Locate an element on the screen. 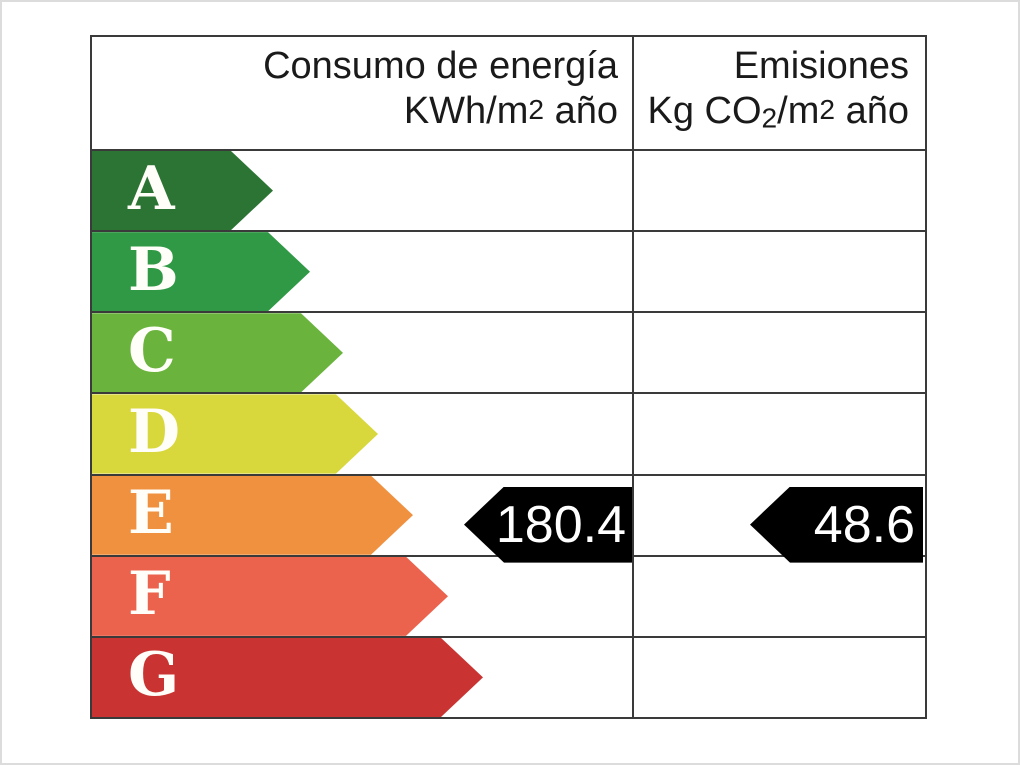 This screenshot has height=765, width=1020. header-emissions-line2: Kg CO2/m2 año is located at coordinates (778, 111).